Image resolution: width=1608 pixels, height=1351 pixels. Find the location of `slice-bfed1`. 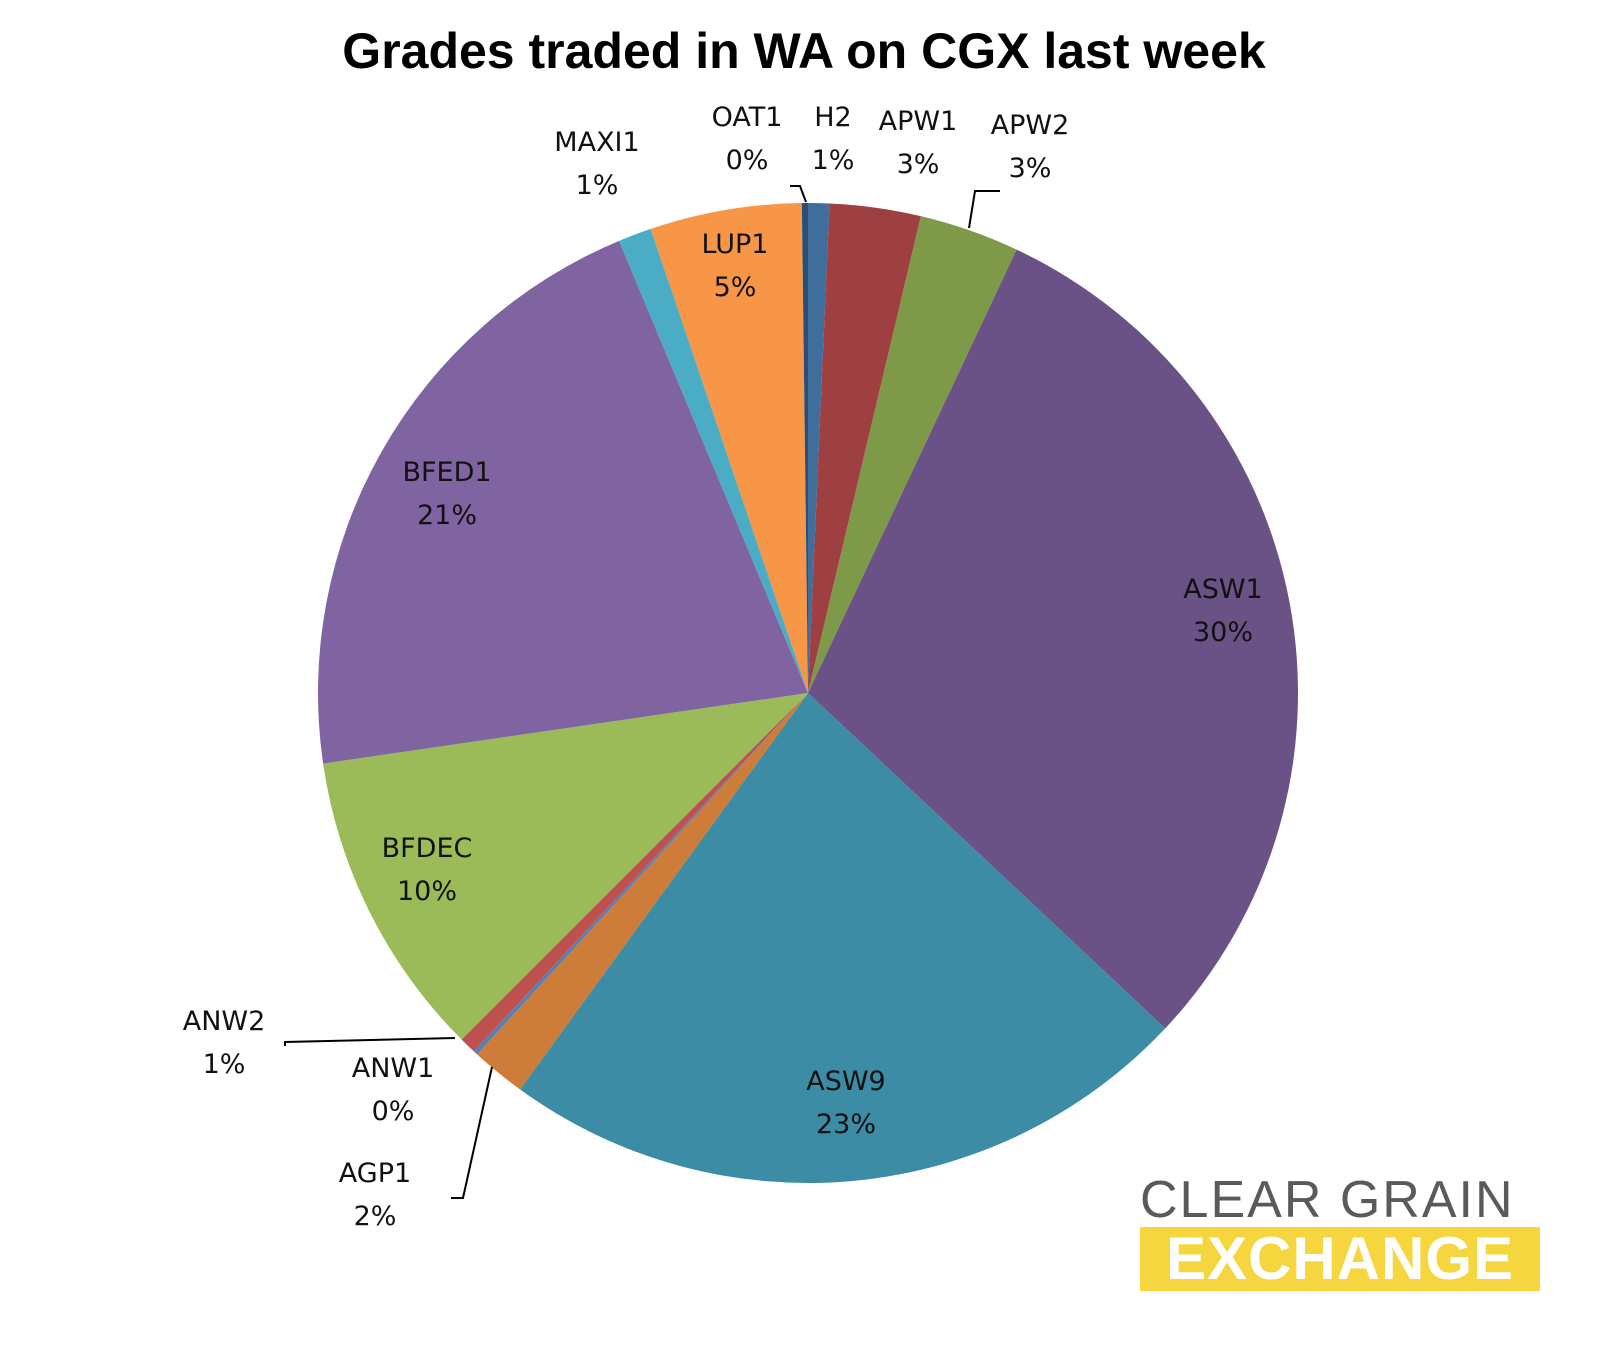

slice-bfed1 is located at coordinates (563, 502).